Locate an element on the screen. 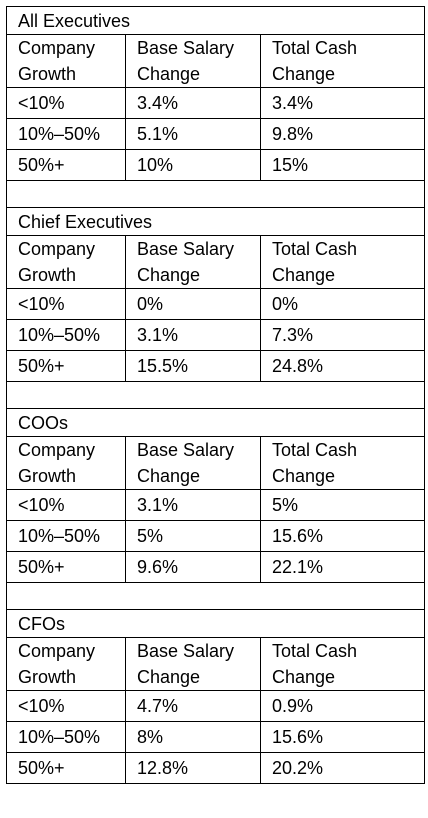 This screenshot has width=428, height=818. table-row: 50%+ 15.5% 24.8% is located at coordinates (216, 366).